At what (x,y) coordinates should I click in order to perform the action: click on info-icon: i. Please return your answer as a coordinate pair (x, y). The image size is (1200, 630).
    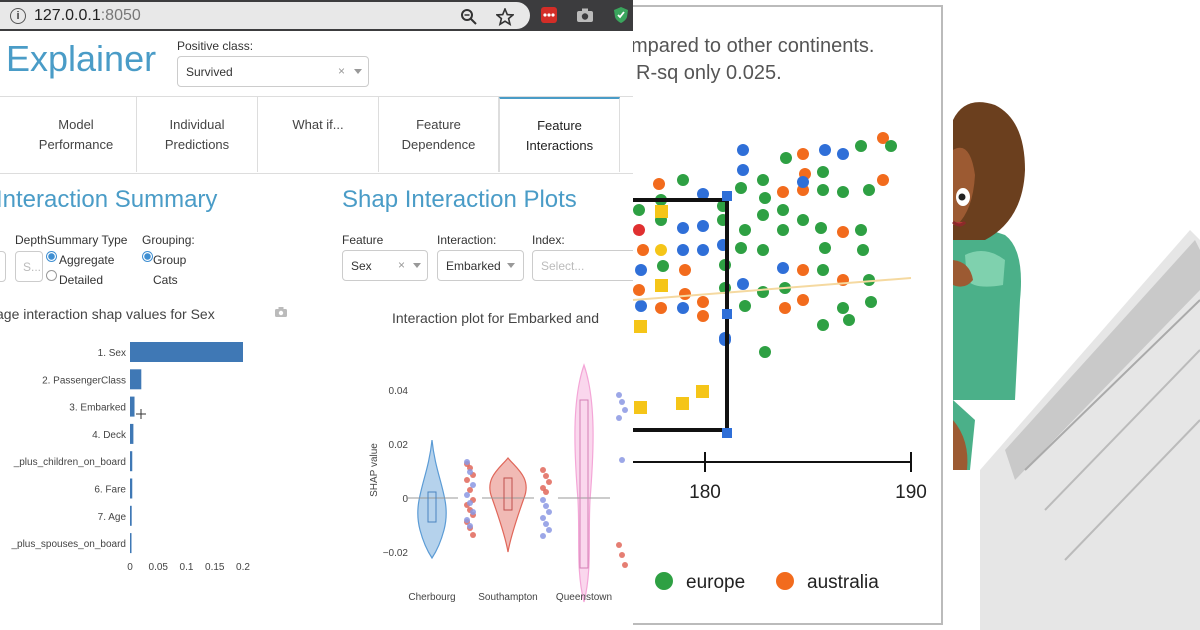
    Looking at the image, I should click on (18, 16).